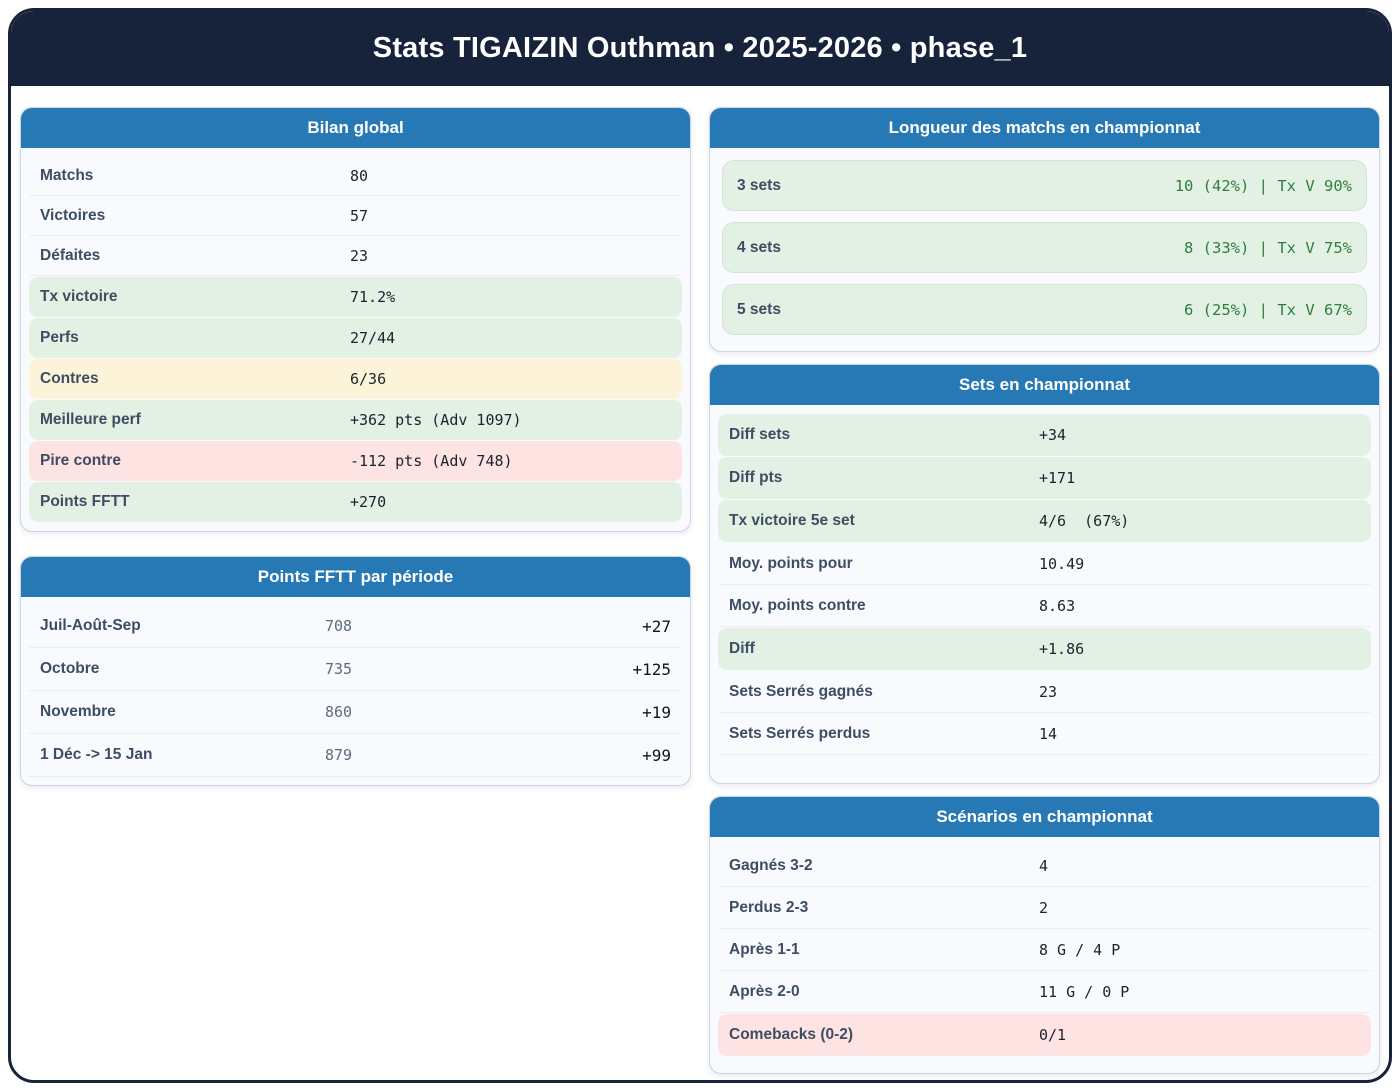  I want to click on period-points: 879, so click(339, 755).